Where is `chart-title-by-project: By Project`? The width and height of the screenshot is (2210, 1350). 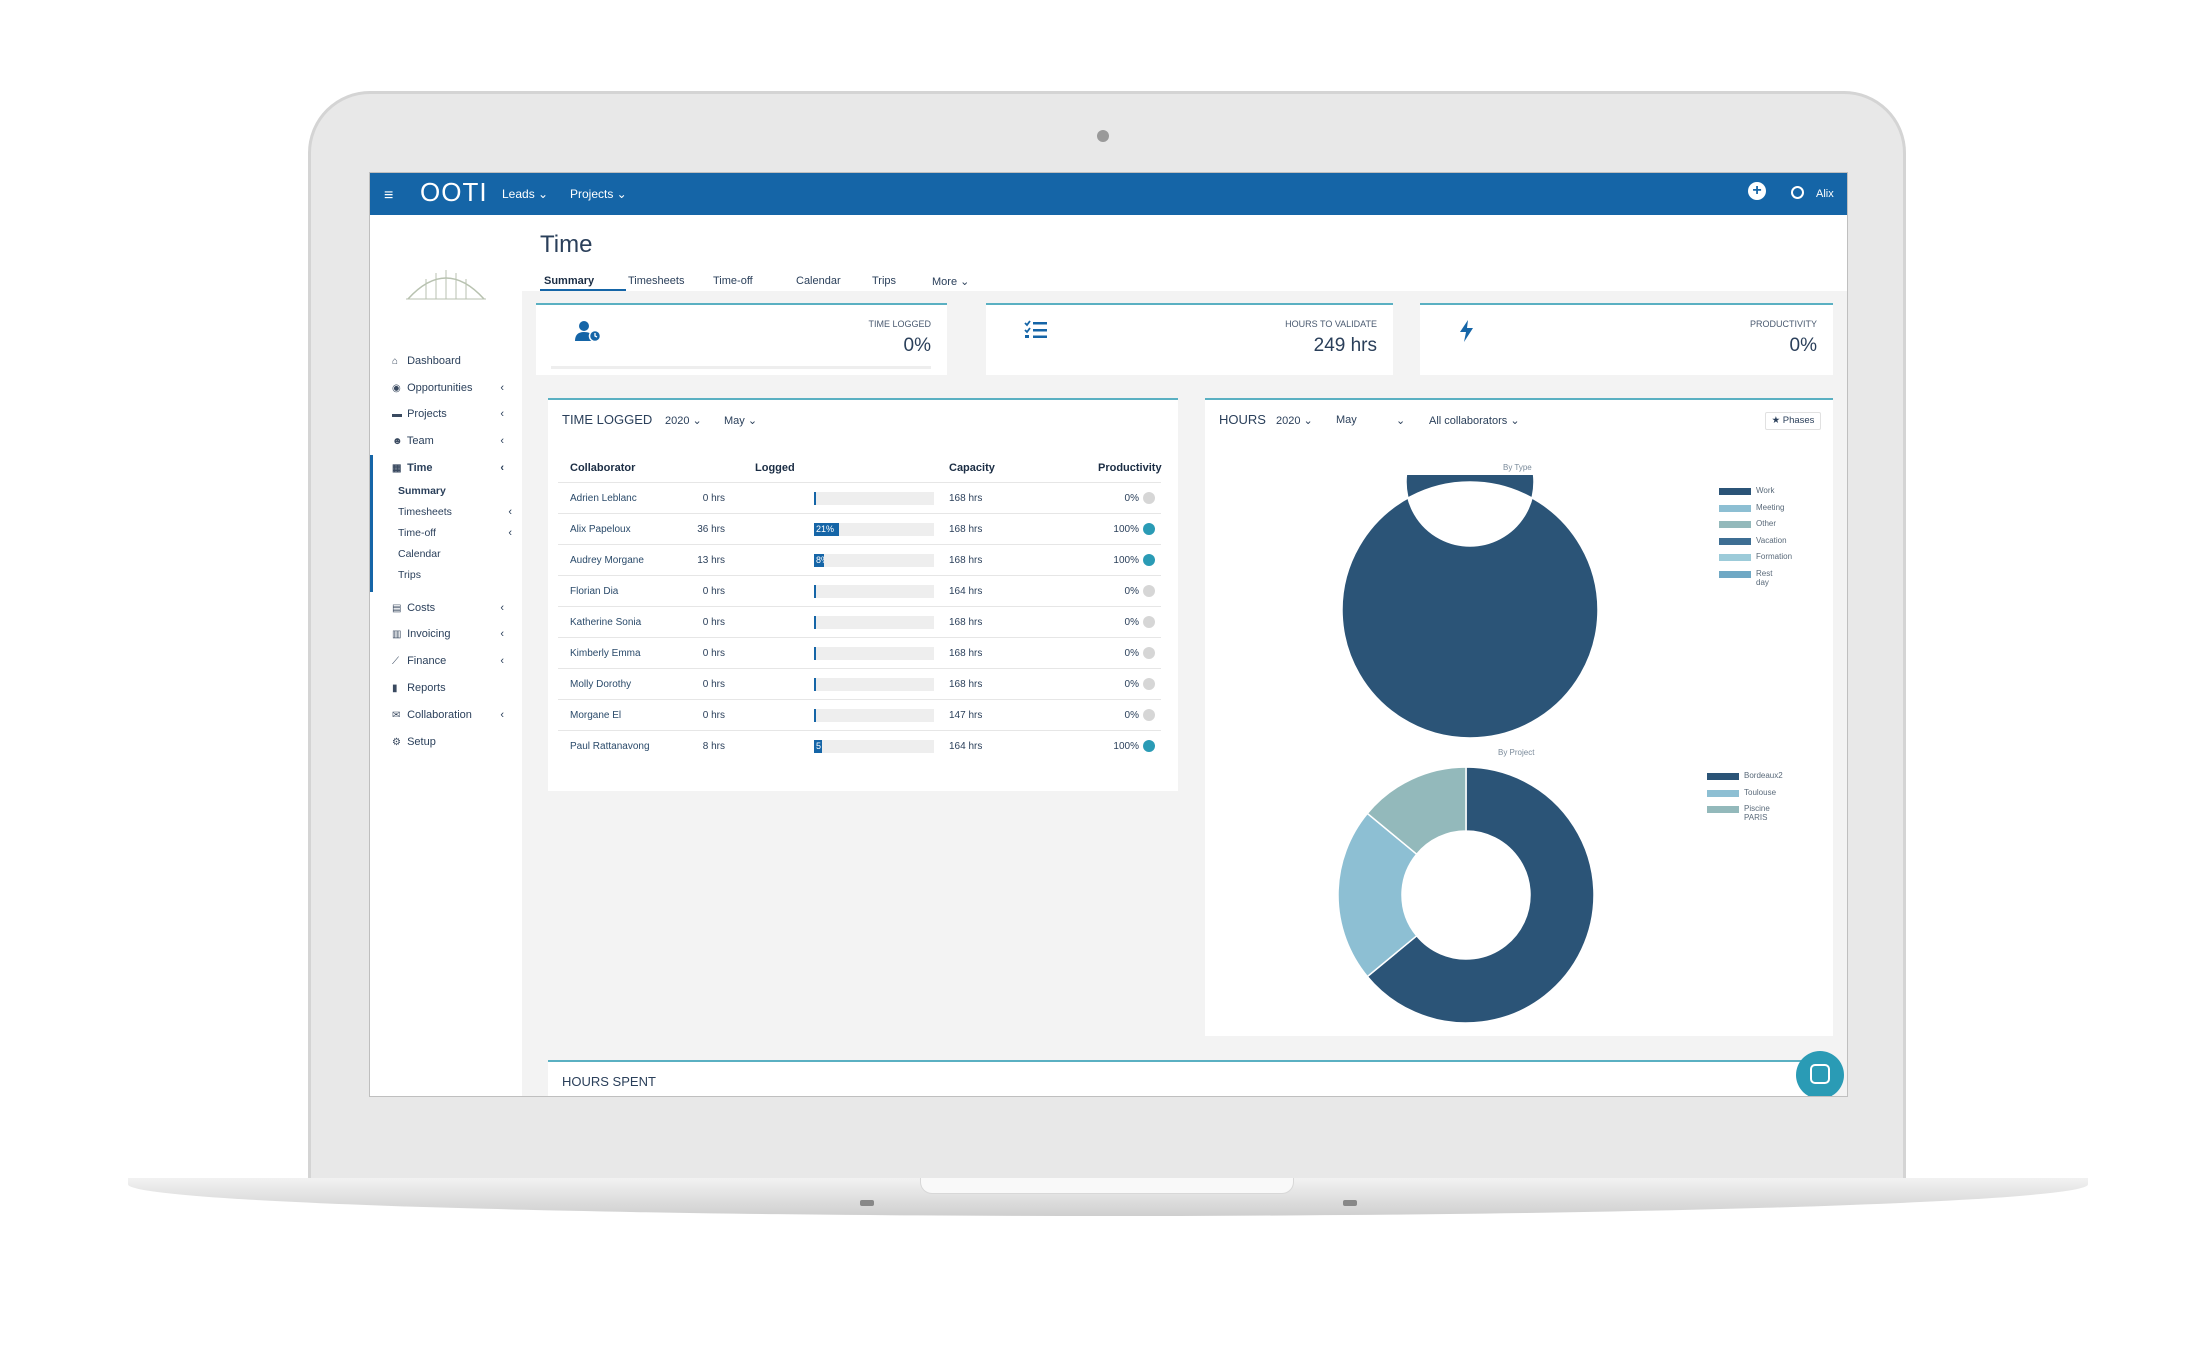
chart-title-by-project: By Project is located at coordinates (1516, 752).